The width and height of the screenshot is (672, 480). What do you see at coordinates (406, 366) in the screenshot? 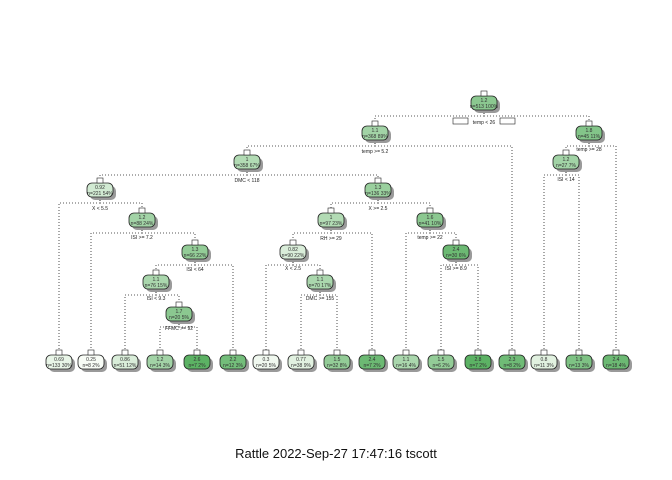
I see `node-count: n=16 4%` at bounding box center [406, 366].